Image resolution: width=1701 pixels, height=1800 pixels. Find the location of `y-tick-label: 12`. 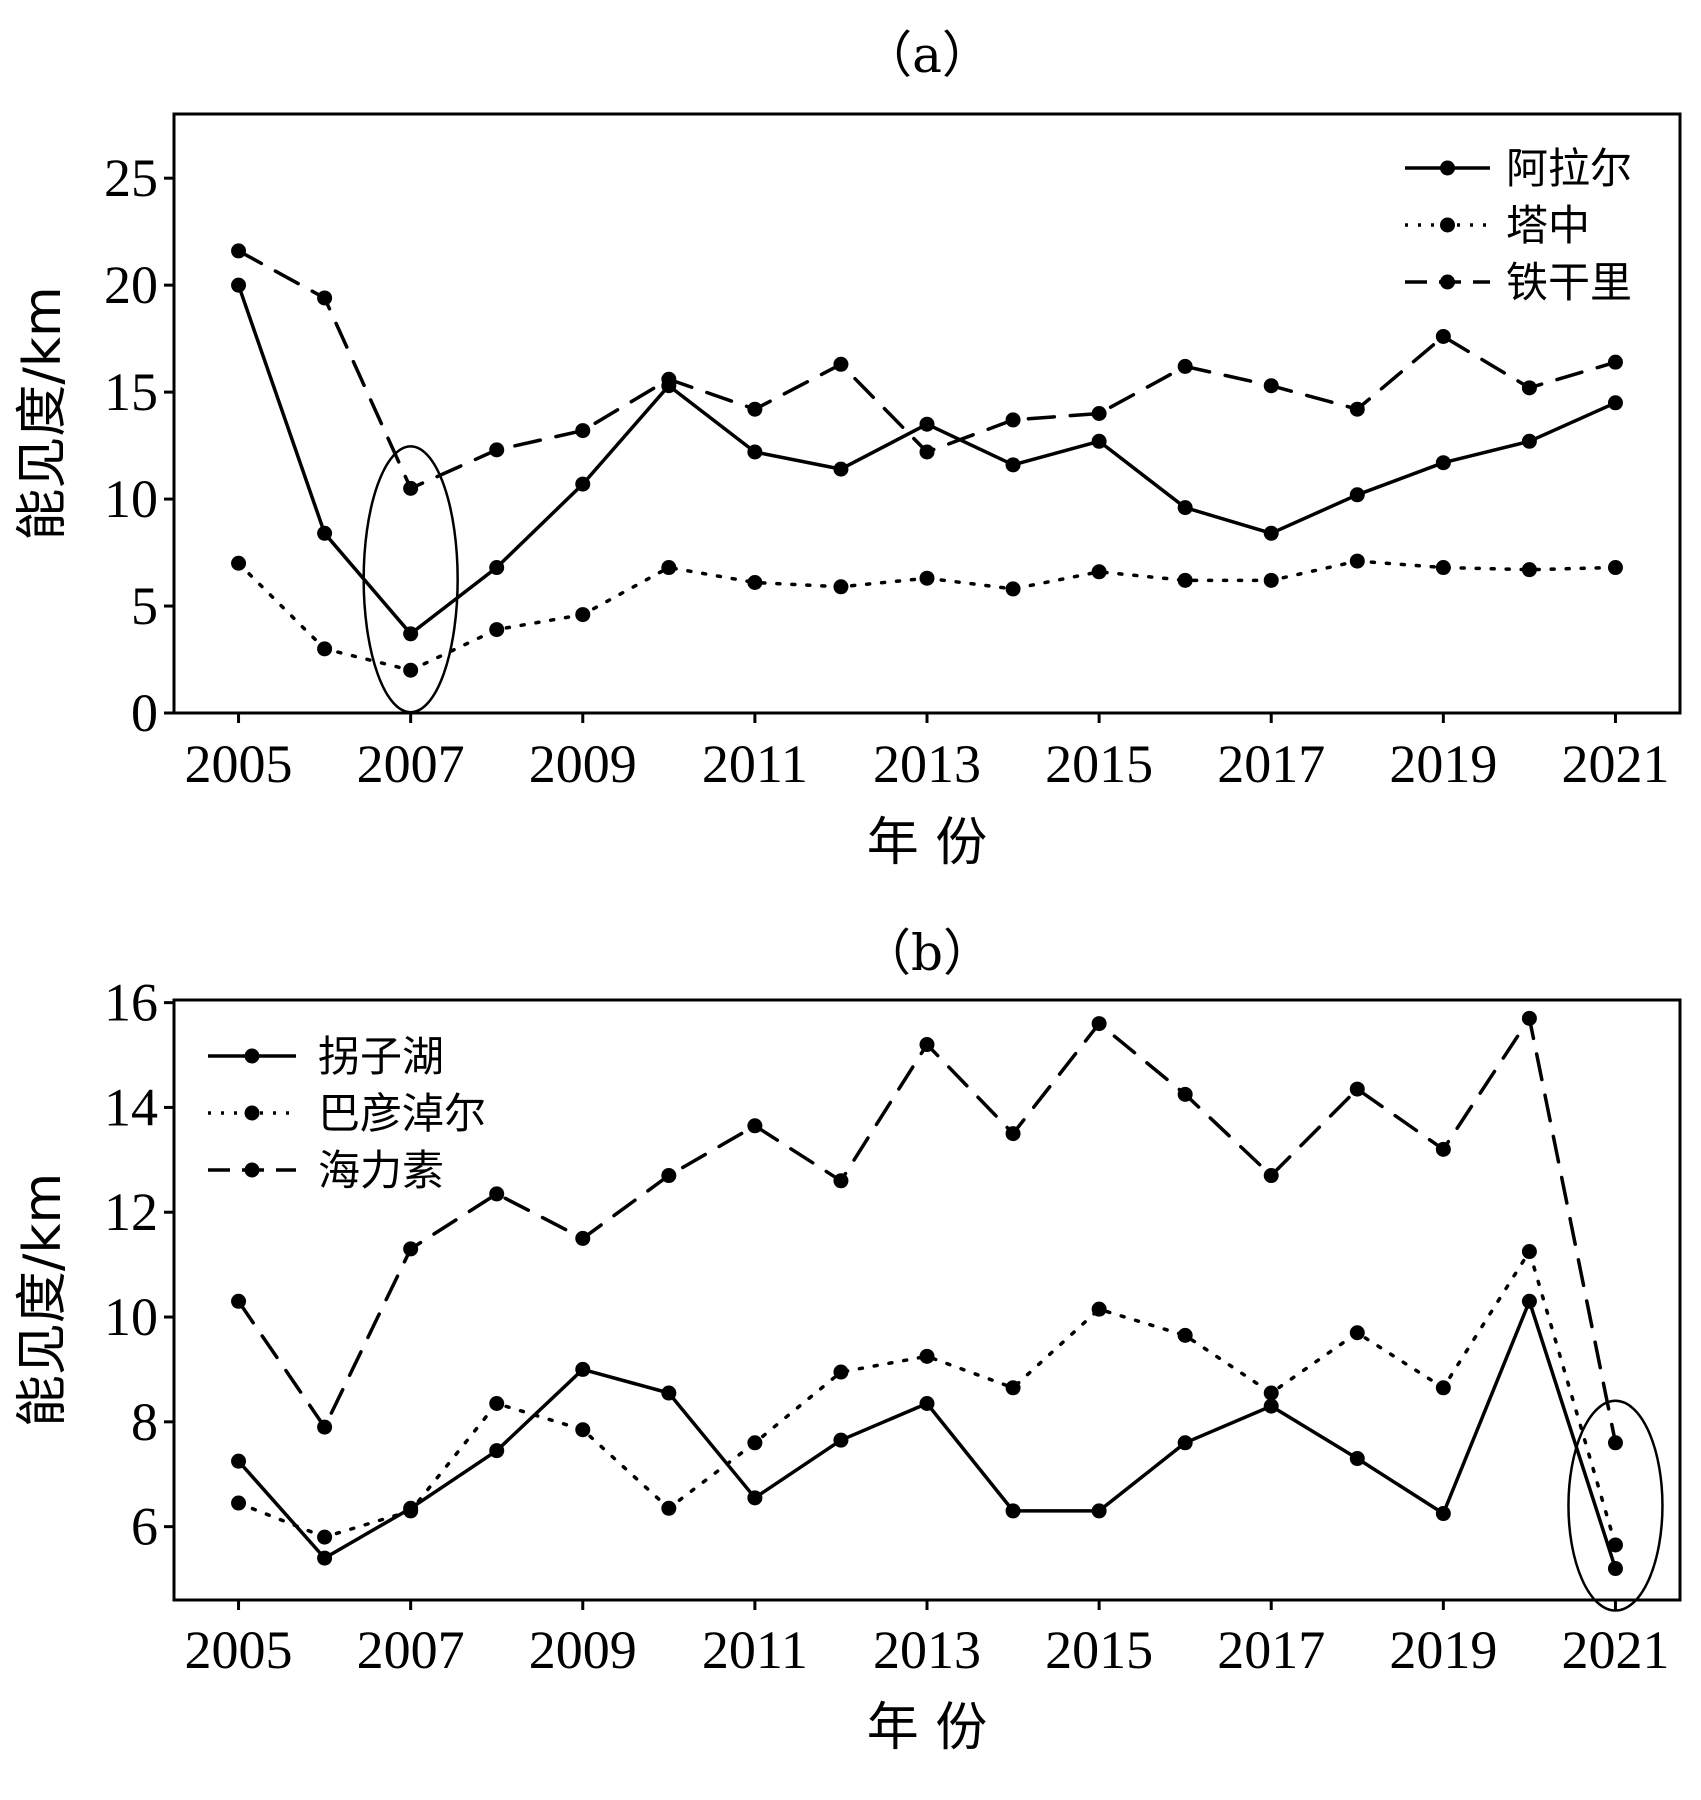

y-tick-label: 12 is located at coordinates (131, 1212).